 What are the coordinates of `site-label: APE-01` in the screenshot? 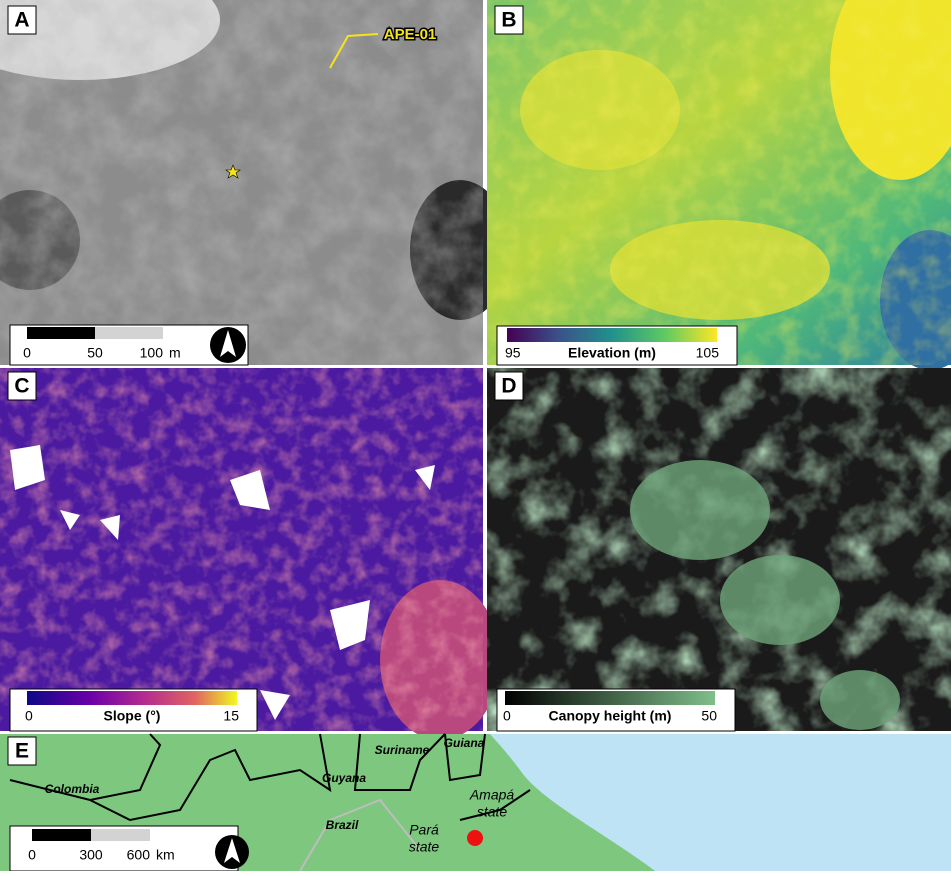 It's located at (410, 34).